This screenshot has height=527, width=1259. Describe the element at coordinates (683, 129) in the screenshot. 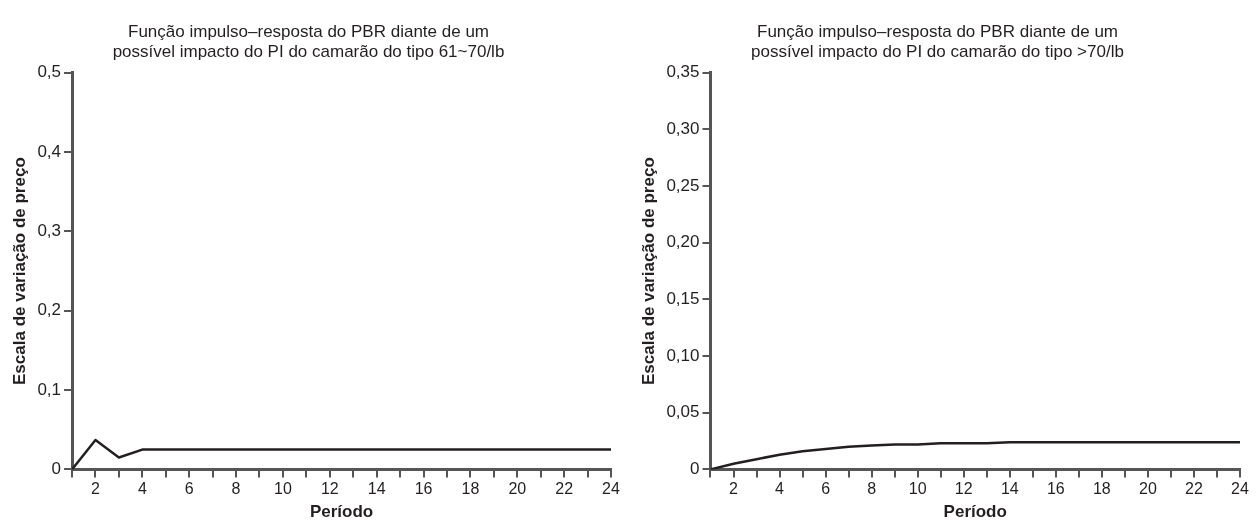

I see `y-tick-label: 0,30` at that location.